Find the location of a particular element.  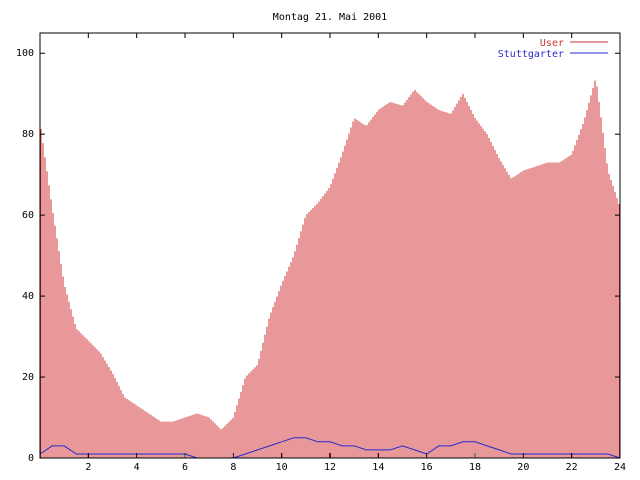

x-tick-label: 10 is located at coordinates (282, 467).